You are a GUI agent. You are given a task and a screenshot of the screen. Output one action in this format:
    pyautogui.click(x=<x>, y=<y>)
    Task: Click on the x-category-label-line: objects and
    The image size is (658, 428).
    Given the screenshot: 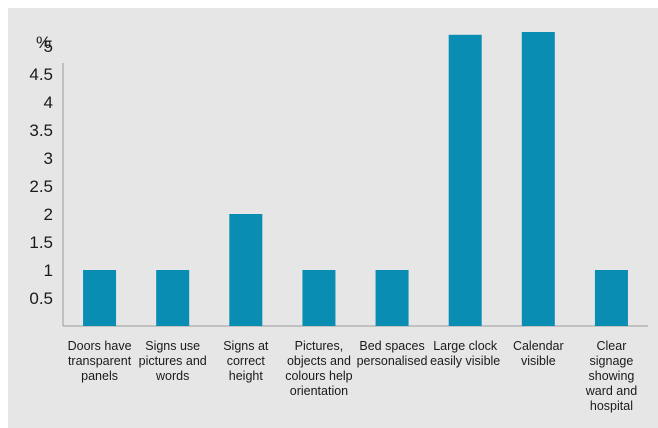 What is the action you would take?
    pyautogui.click(x=319, y=361)
    